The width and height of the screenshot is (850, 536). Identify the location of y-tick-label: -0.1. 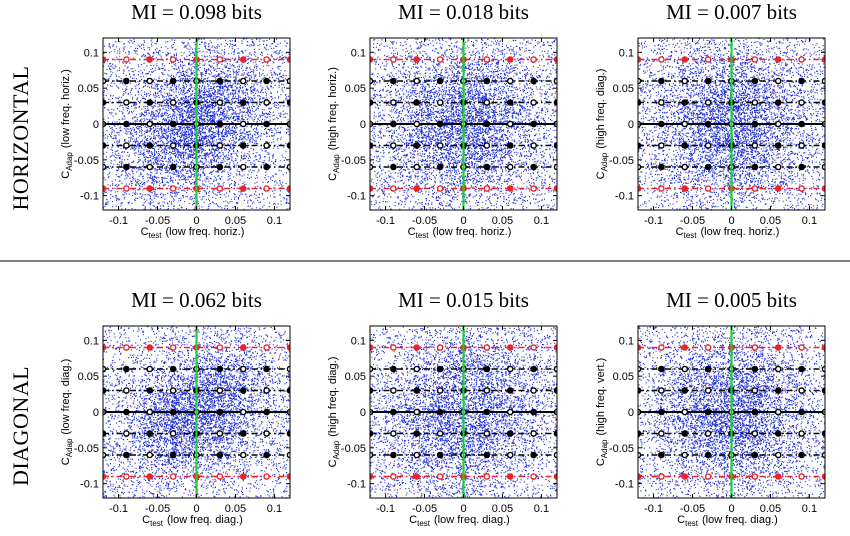
(89, 485).